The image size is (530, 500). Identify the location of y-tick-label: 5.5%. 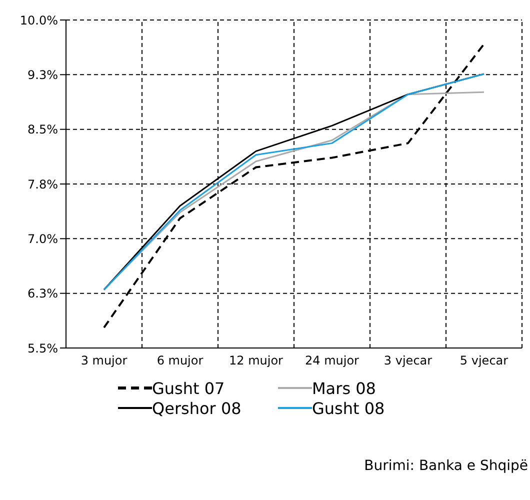
(43, 348).